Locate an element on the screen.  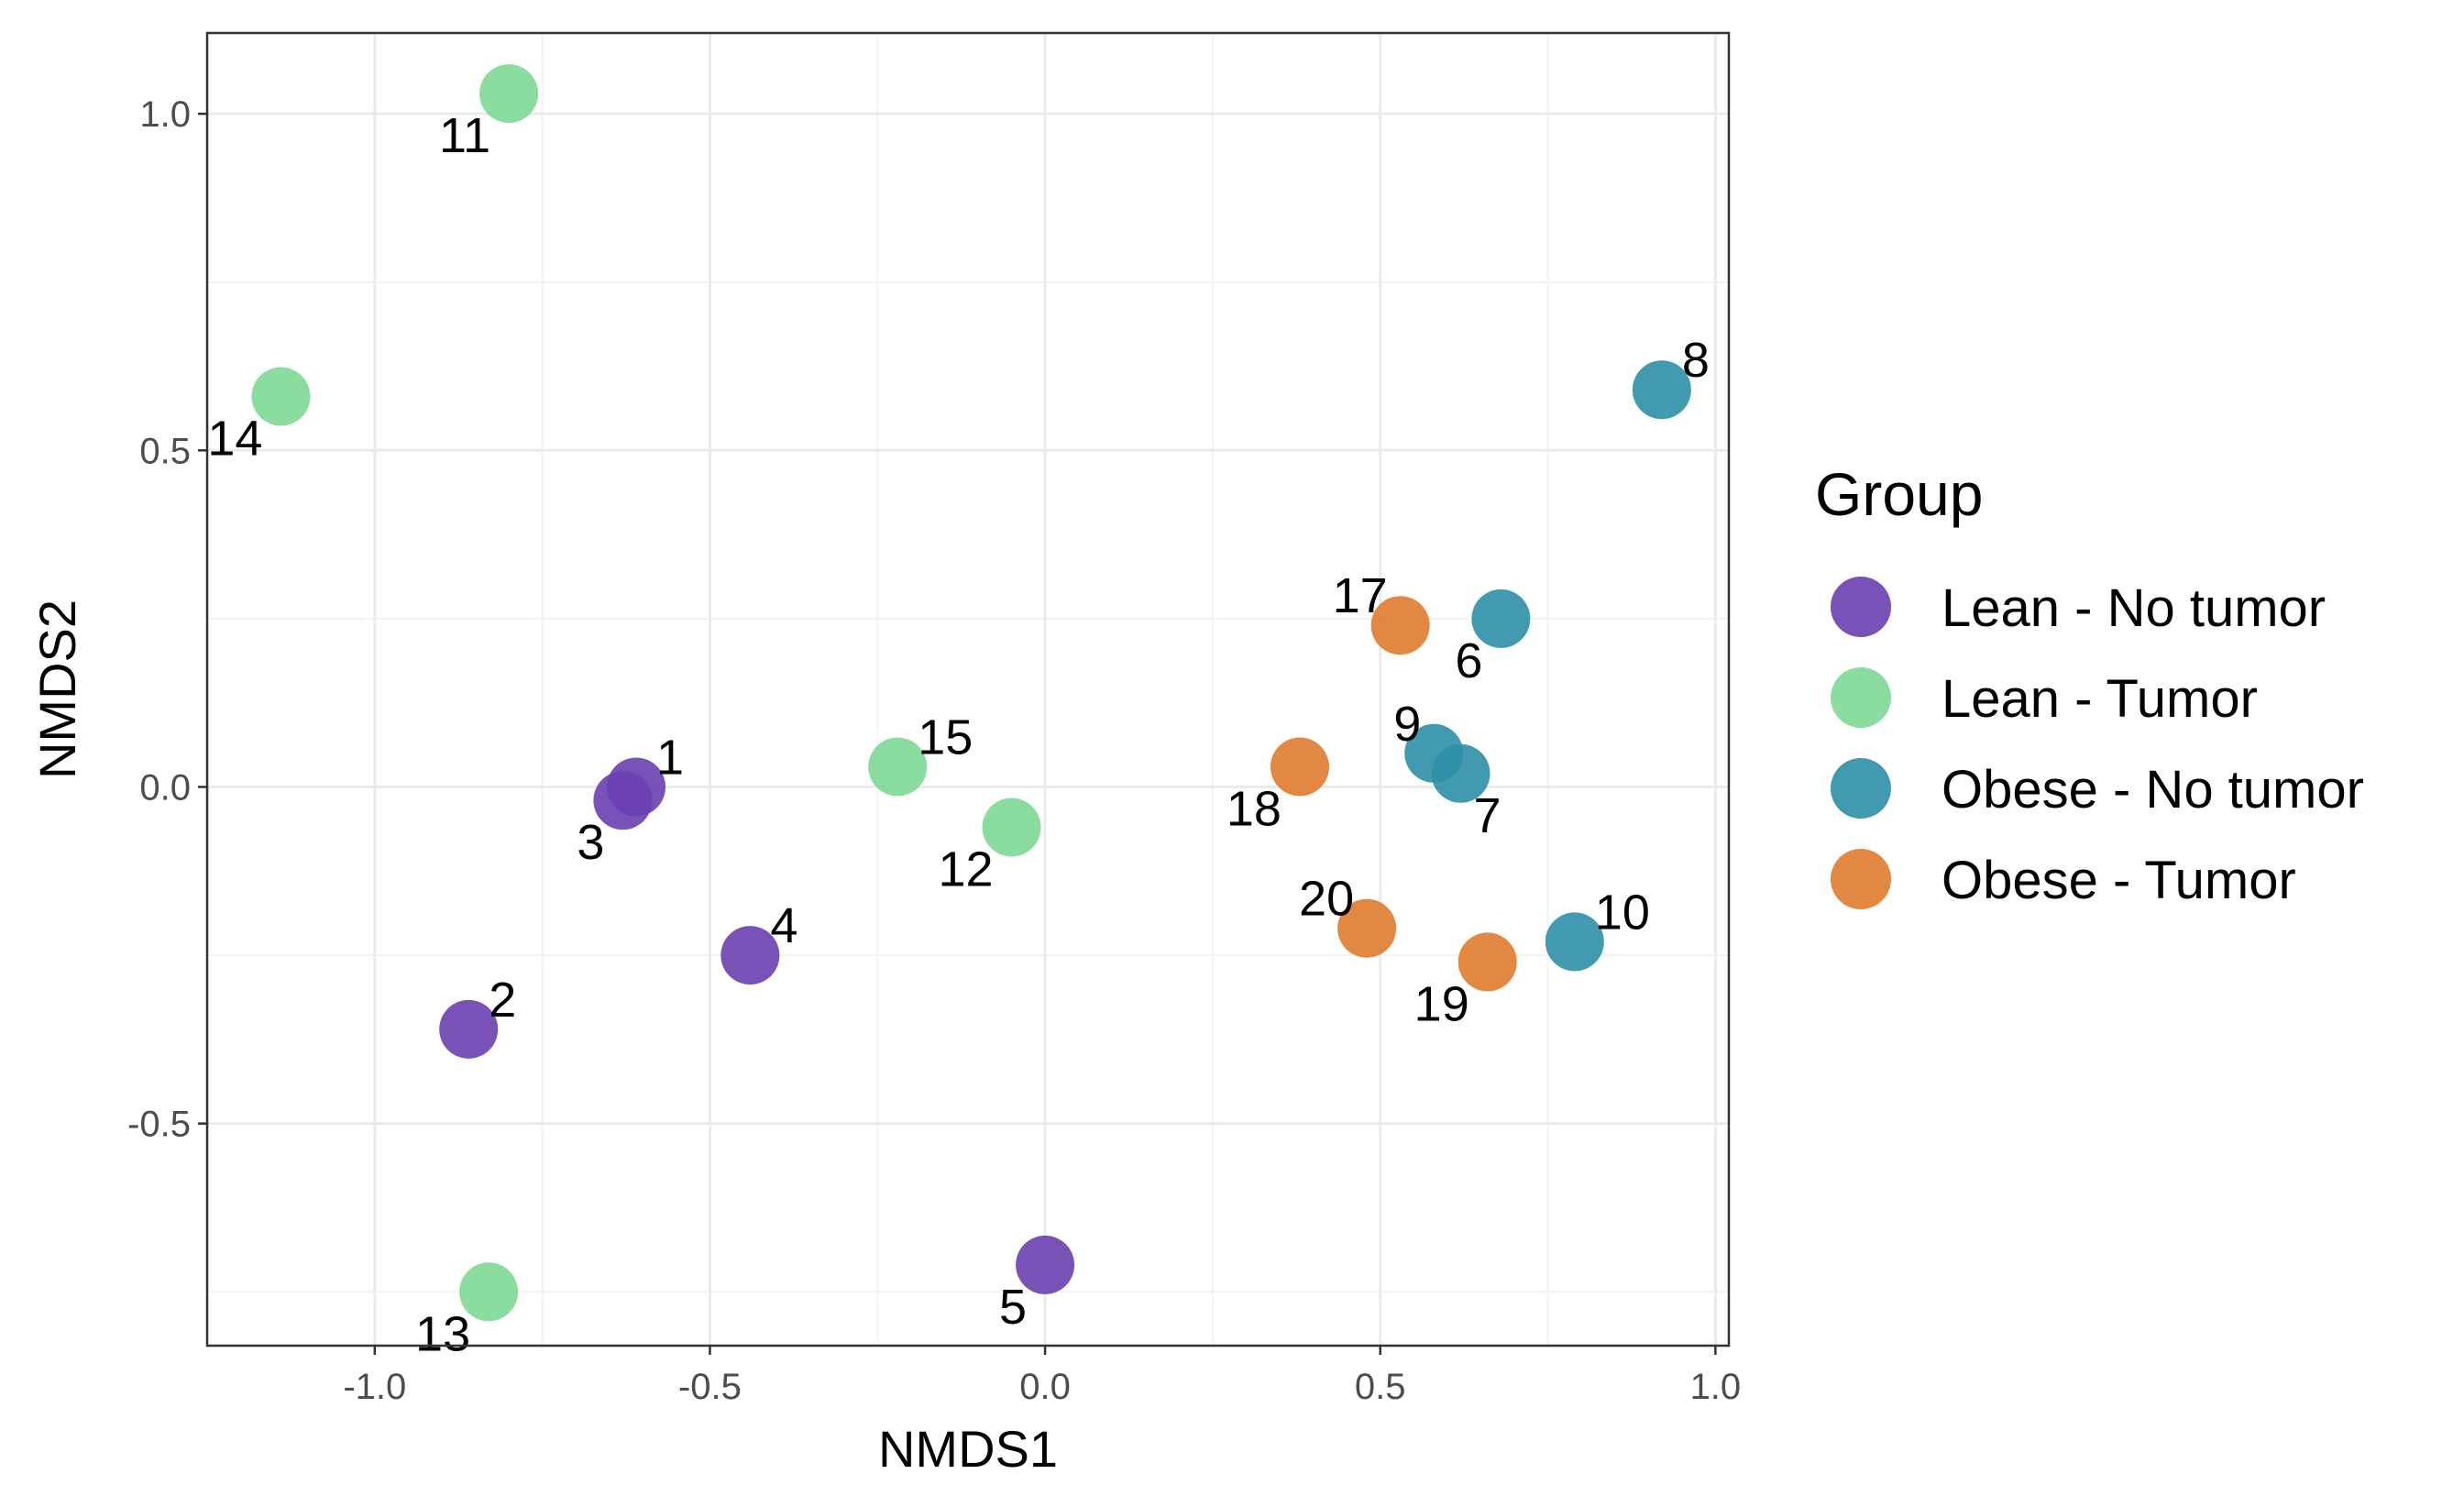
data-point-label: 10 is located at coordinates (1622, 912).